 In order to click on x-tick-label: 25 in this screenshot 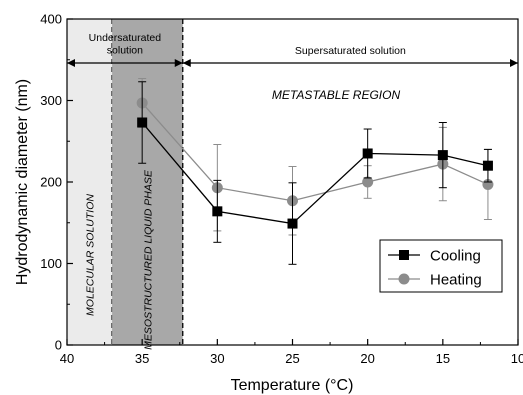, I will do `click(292, 358)`.